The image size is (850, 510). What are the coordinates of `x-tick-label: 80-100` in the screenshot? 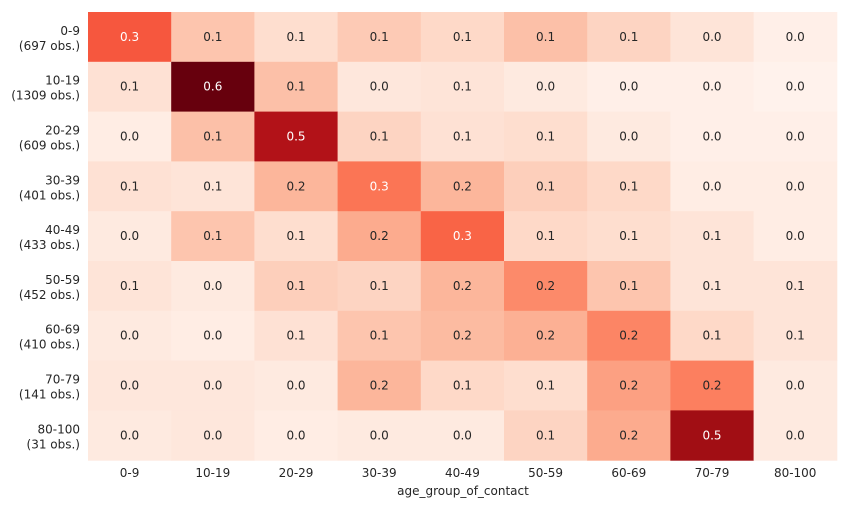 It's located at (795, 473).